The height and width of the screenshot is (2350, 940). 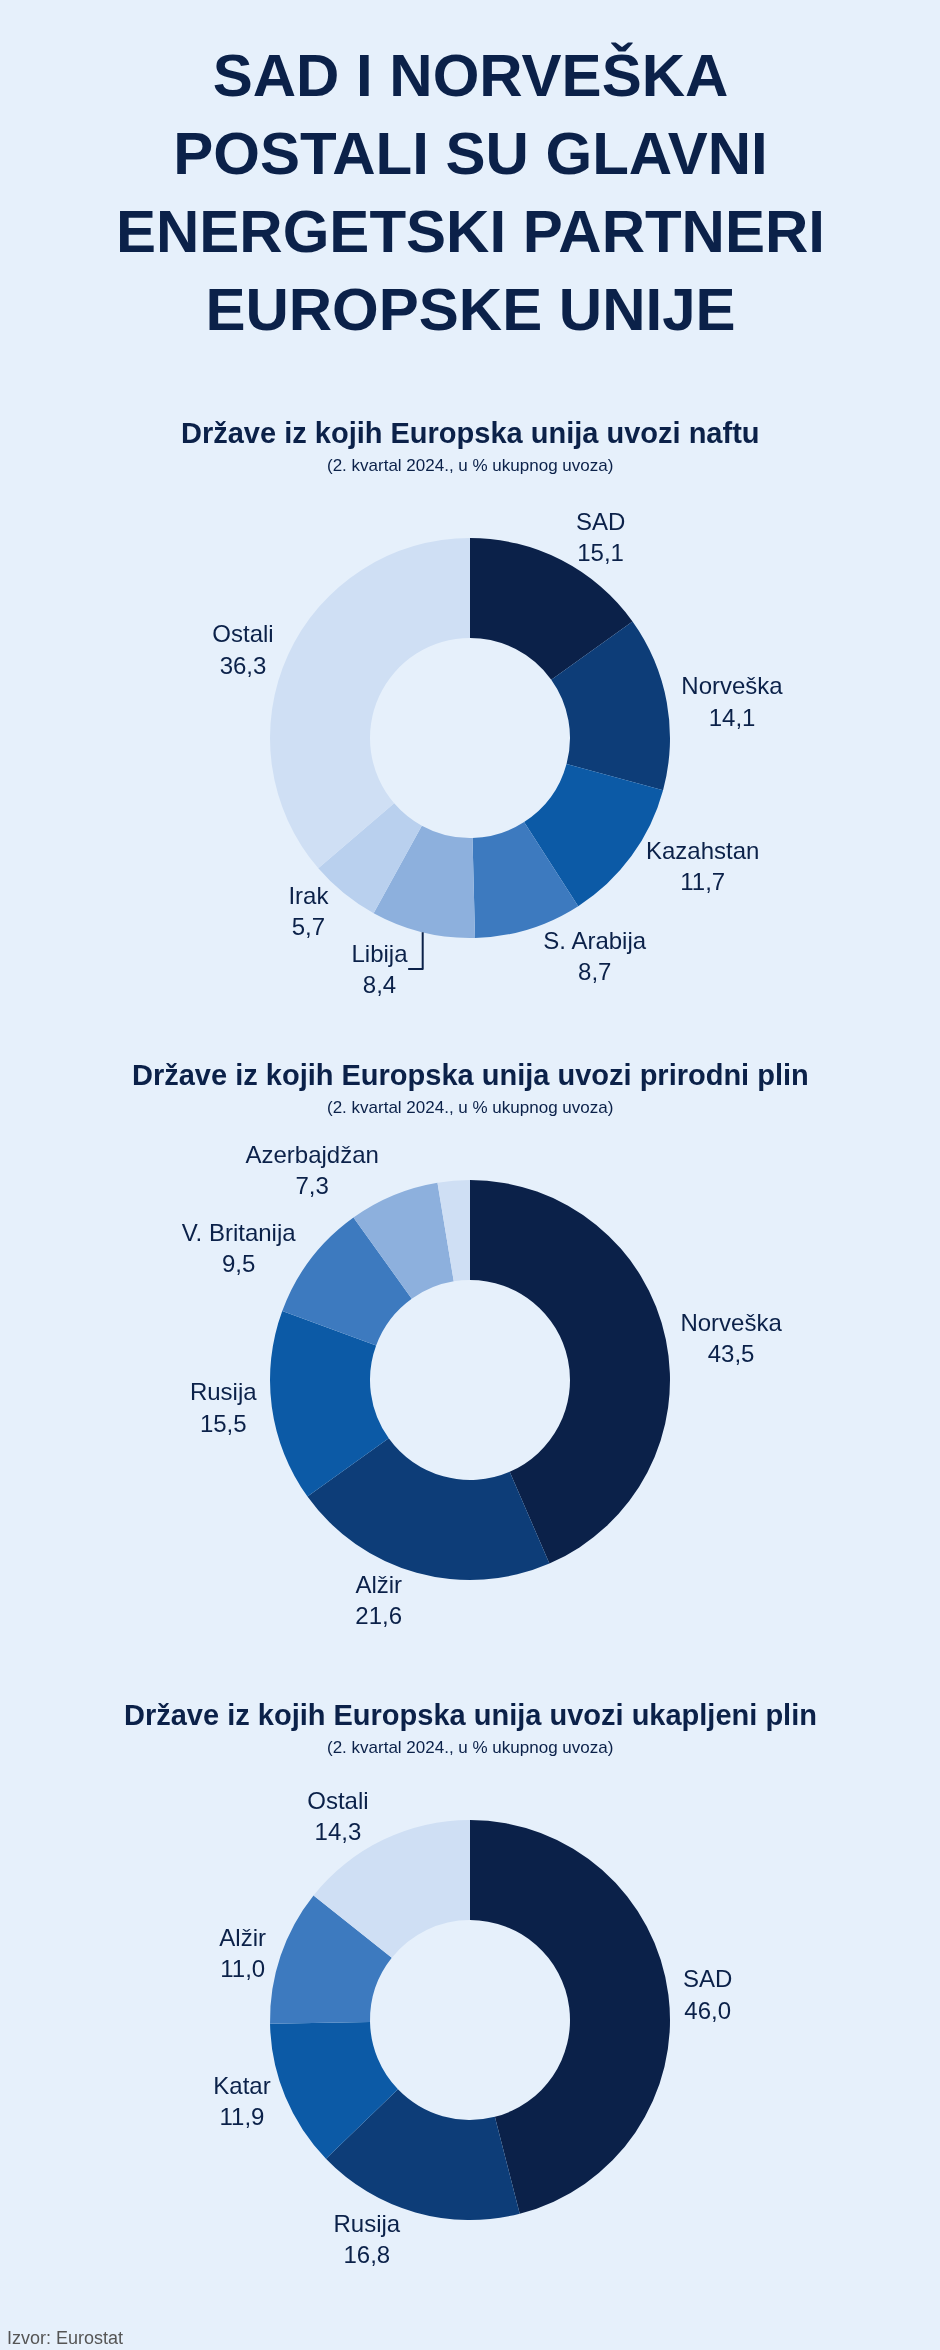 I want to click on data-label: 36,3, so click(x=243, y=665).